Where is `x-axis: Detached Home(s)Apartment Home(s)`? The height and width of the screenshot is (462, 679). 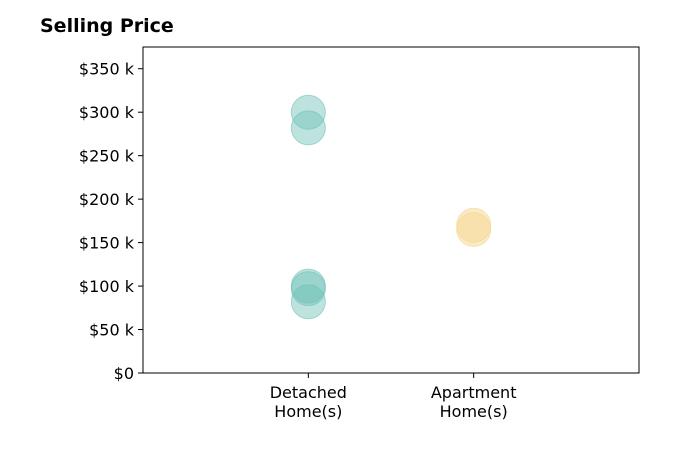 x-axis: Detached Home(s)Apartment Home(s) is located at coordinates (393, 397).